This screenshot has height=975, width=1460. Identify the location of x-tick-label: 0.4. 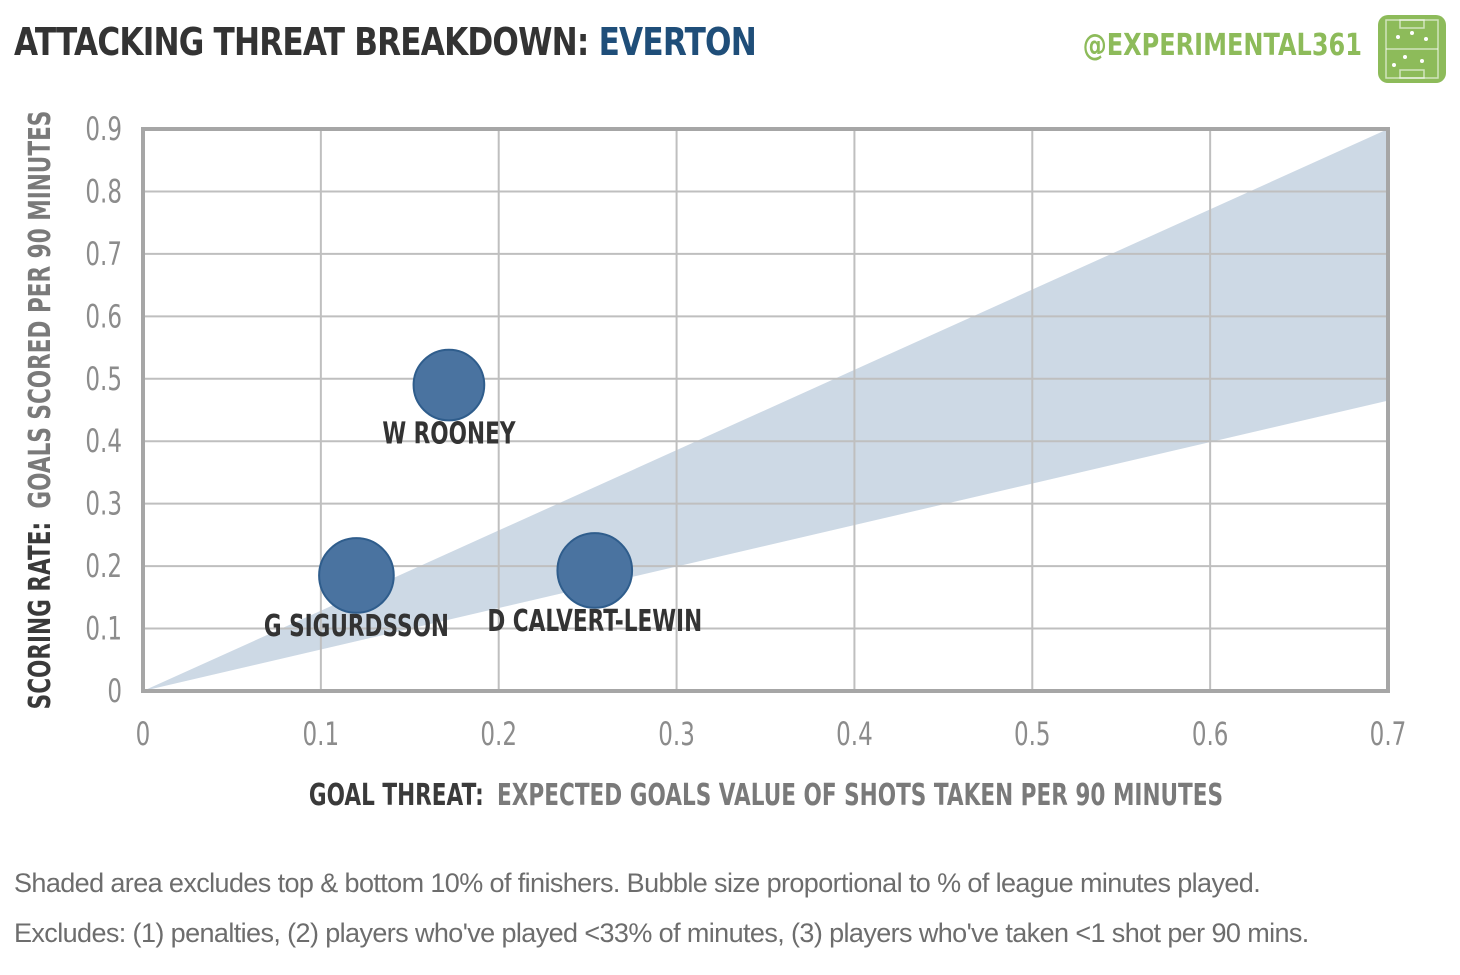
(854, 734).